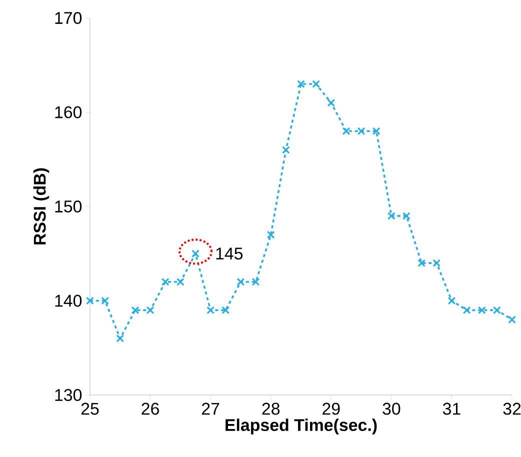 Image resolution: width=521 pixels, height=457 pixels. I want to click on x-tick-label: 26, so click(150, 408).